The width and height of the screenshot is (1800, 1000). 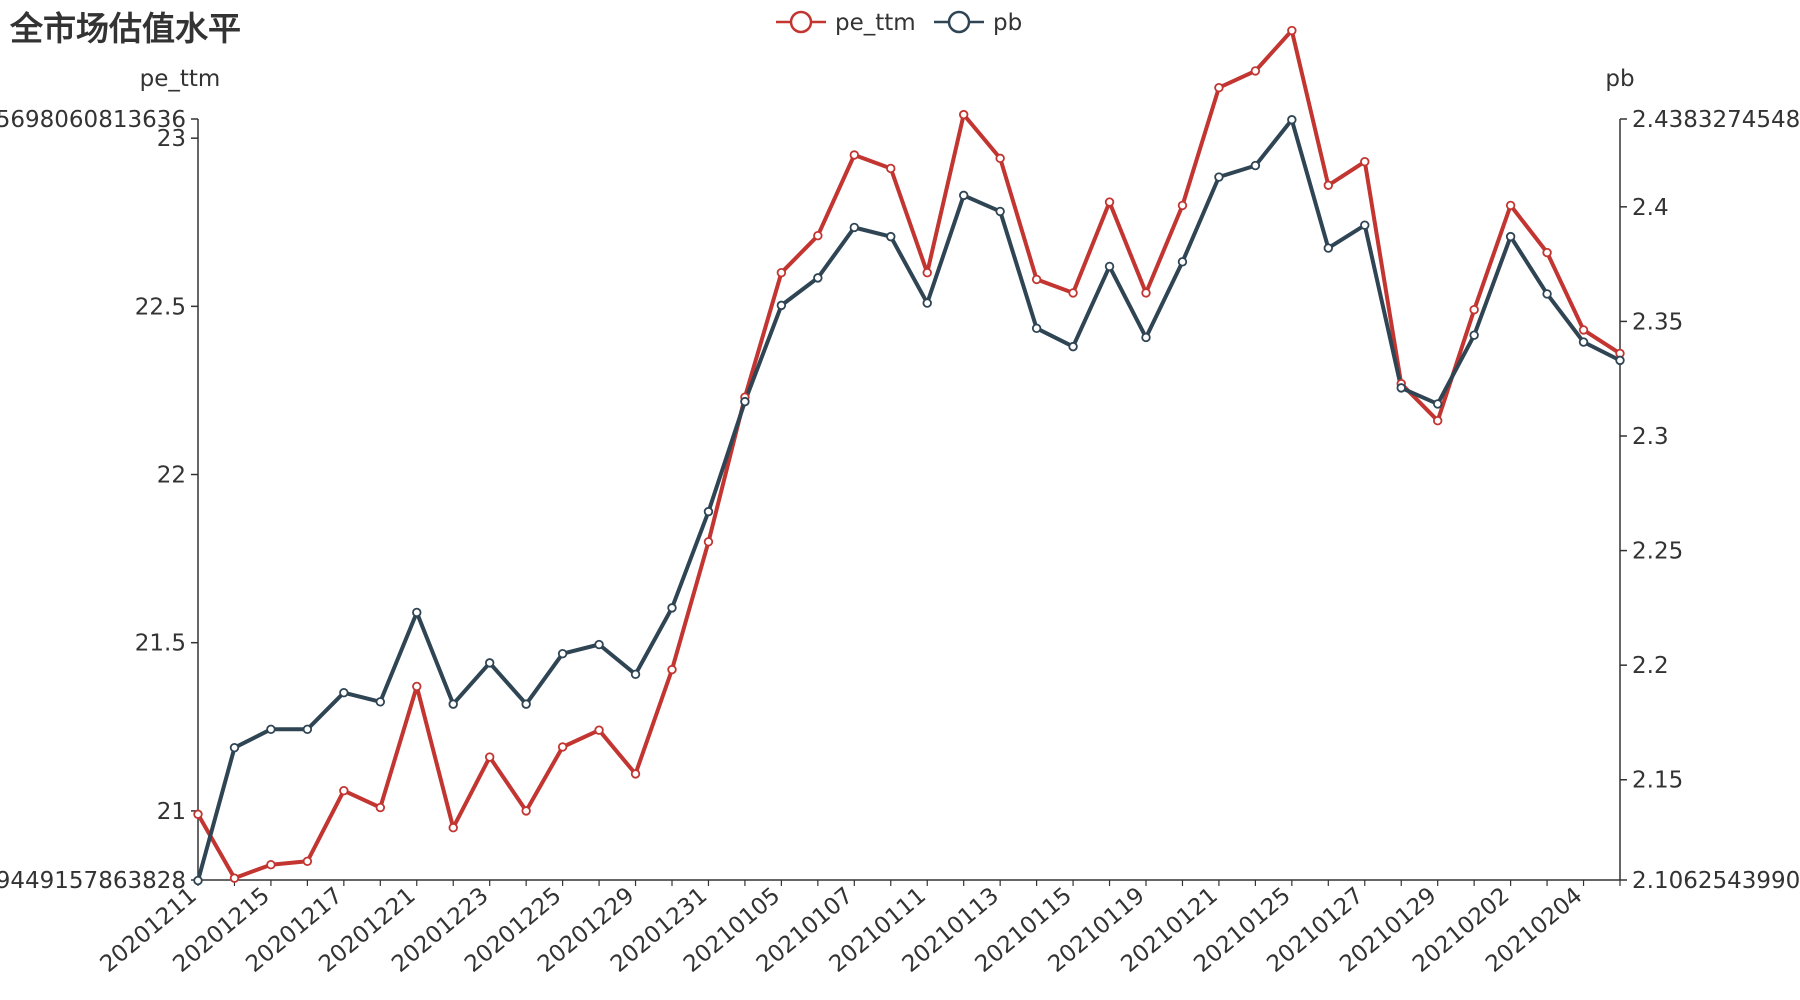 I want to click on y-right-tick-label: 2.3, so click(x=1650, y=437).